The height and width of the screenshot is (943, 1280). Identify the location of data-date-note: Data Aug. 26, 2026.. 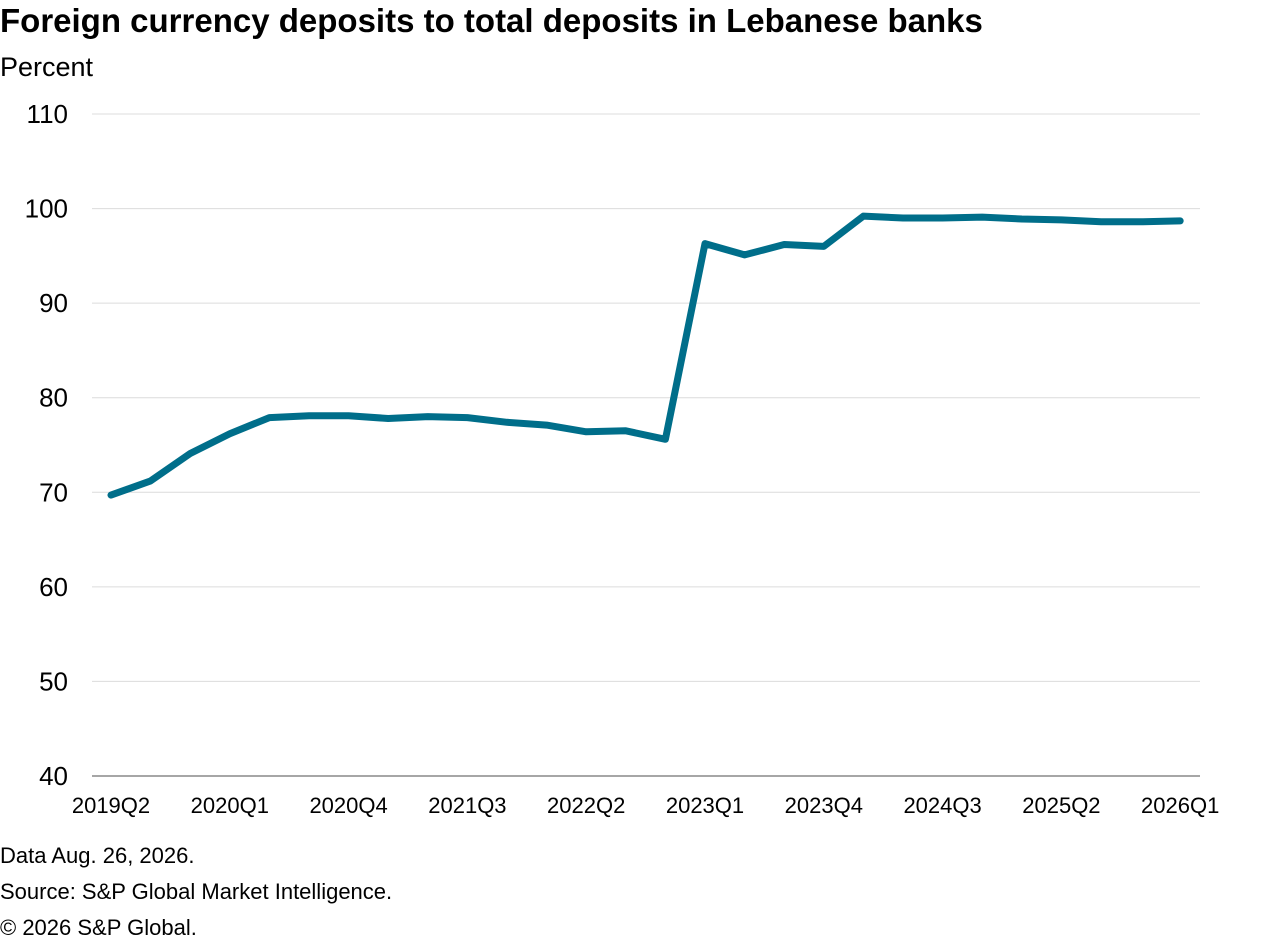
(97, 855).